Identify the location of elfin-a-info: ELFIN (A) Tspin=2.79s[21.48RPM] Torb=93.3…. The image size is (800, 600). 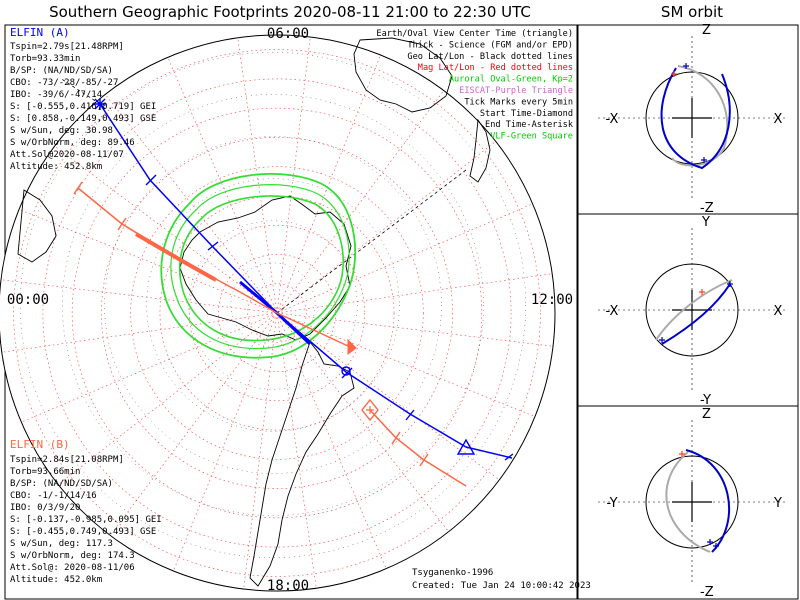
(83, 99).